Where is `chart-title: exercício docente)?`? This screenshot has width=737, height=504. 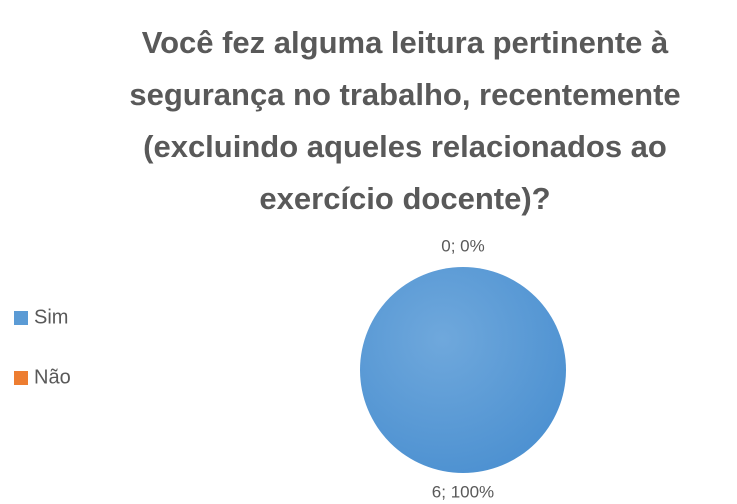 chart-title: exercício docente)? is located at coordinates (404, 198).